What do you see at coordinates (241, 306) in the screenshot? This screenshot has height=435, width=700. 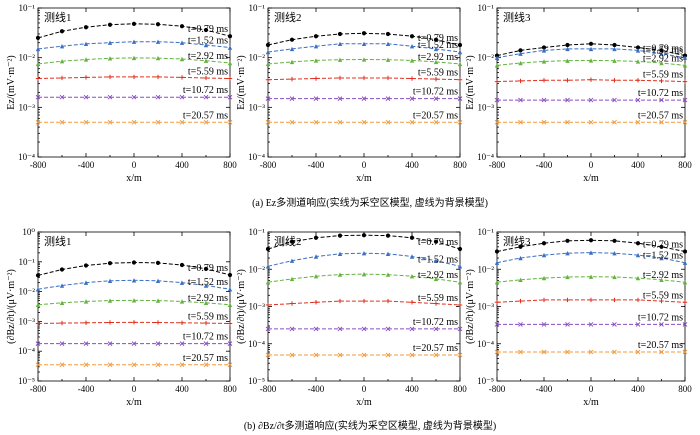 I see `y-axis-title: (∂Bz/∂t)/(μV·m⁻²)` at bounding box center [241, 306].